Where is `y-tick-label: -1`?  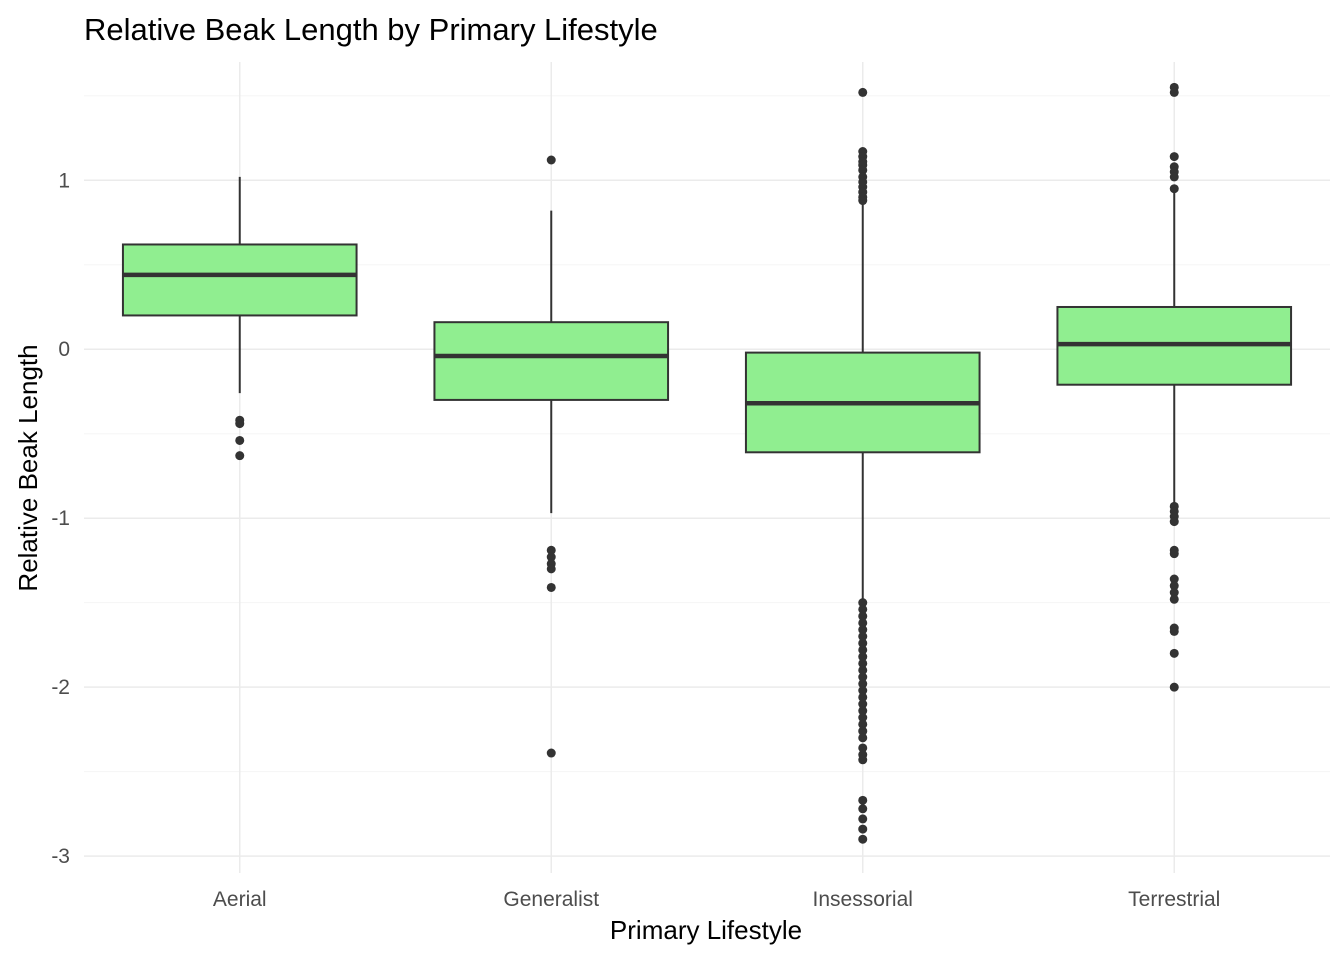 y-tick-label: -1 is located at coordinates (60, 518).